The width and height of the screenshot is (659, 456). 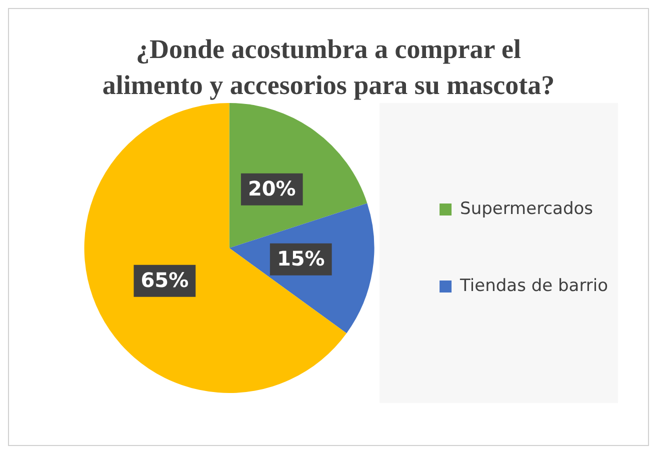 What do you see at coordinates (533, 286) in the screenshot?
I see `legend-label: Tiendas de barrio` at bounding box center [533, 286].